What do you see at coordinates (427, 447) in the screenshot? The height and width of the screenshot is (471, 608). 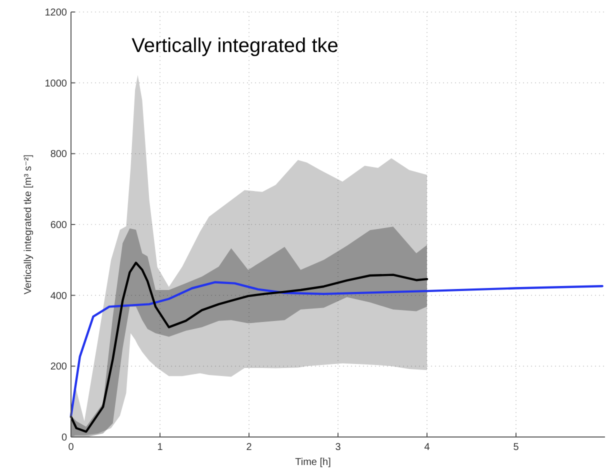 I see `x-tick-label: 4` at bounding box center [427, 447].